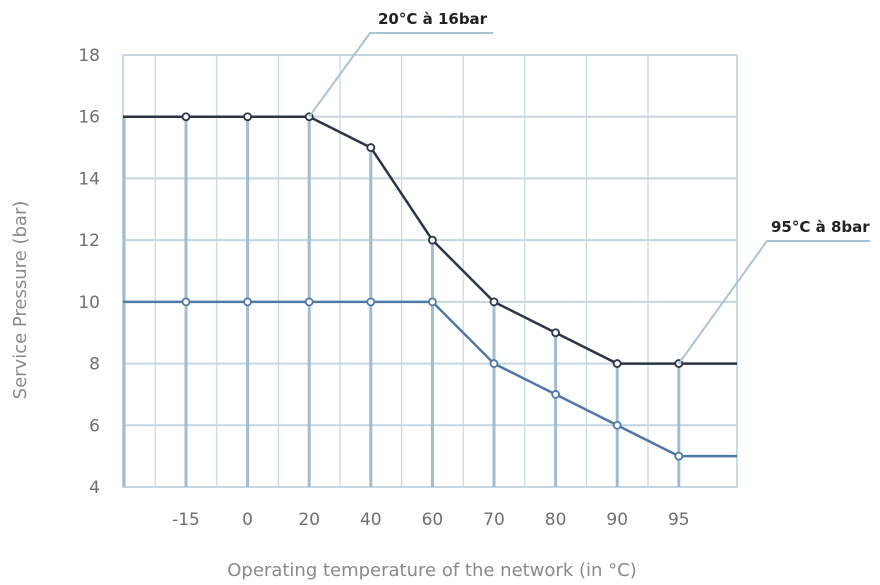  Describe the element at coordinates (556, 520) in the screenshot. I see `x-tick-label-80: 80` at that location.